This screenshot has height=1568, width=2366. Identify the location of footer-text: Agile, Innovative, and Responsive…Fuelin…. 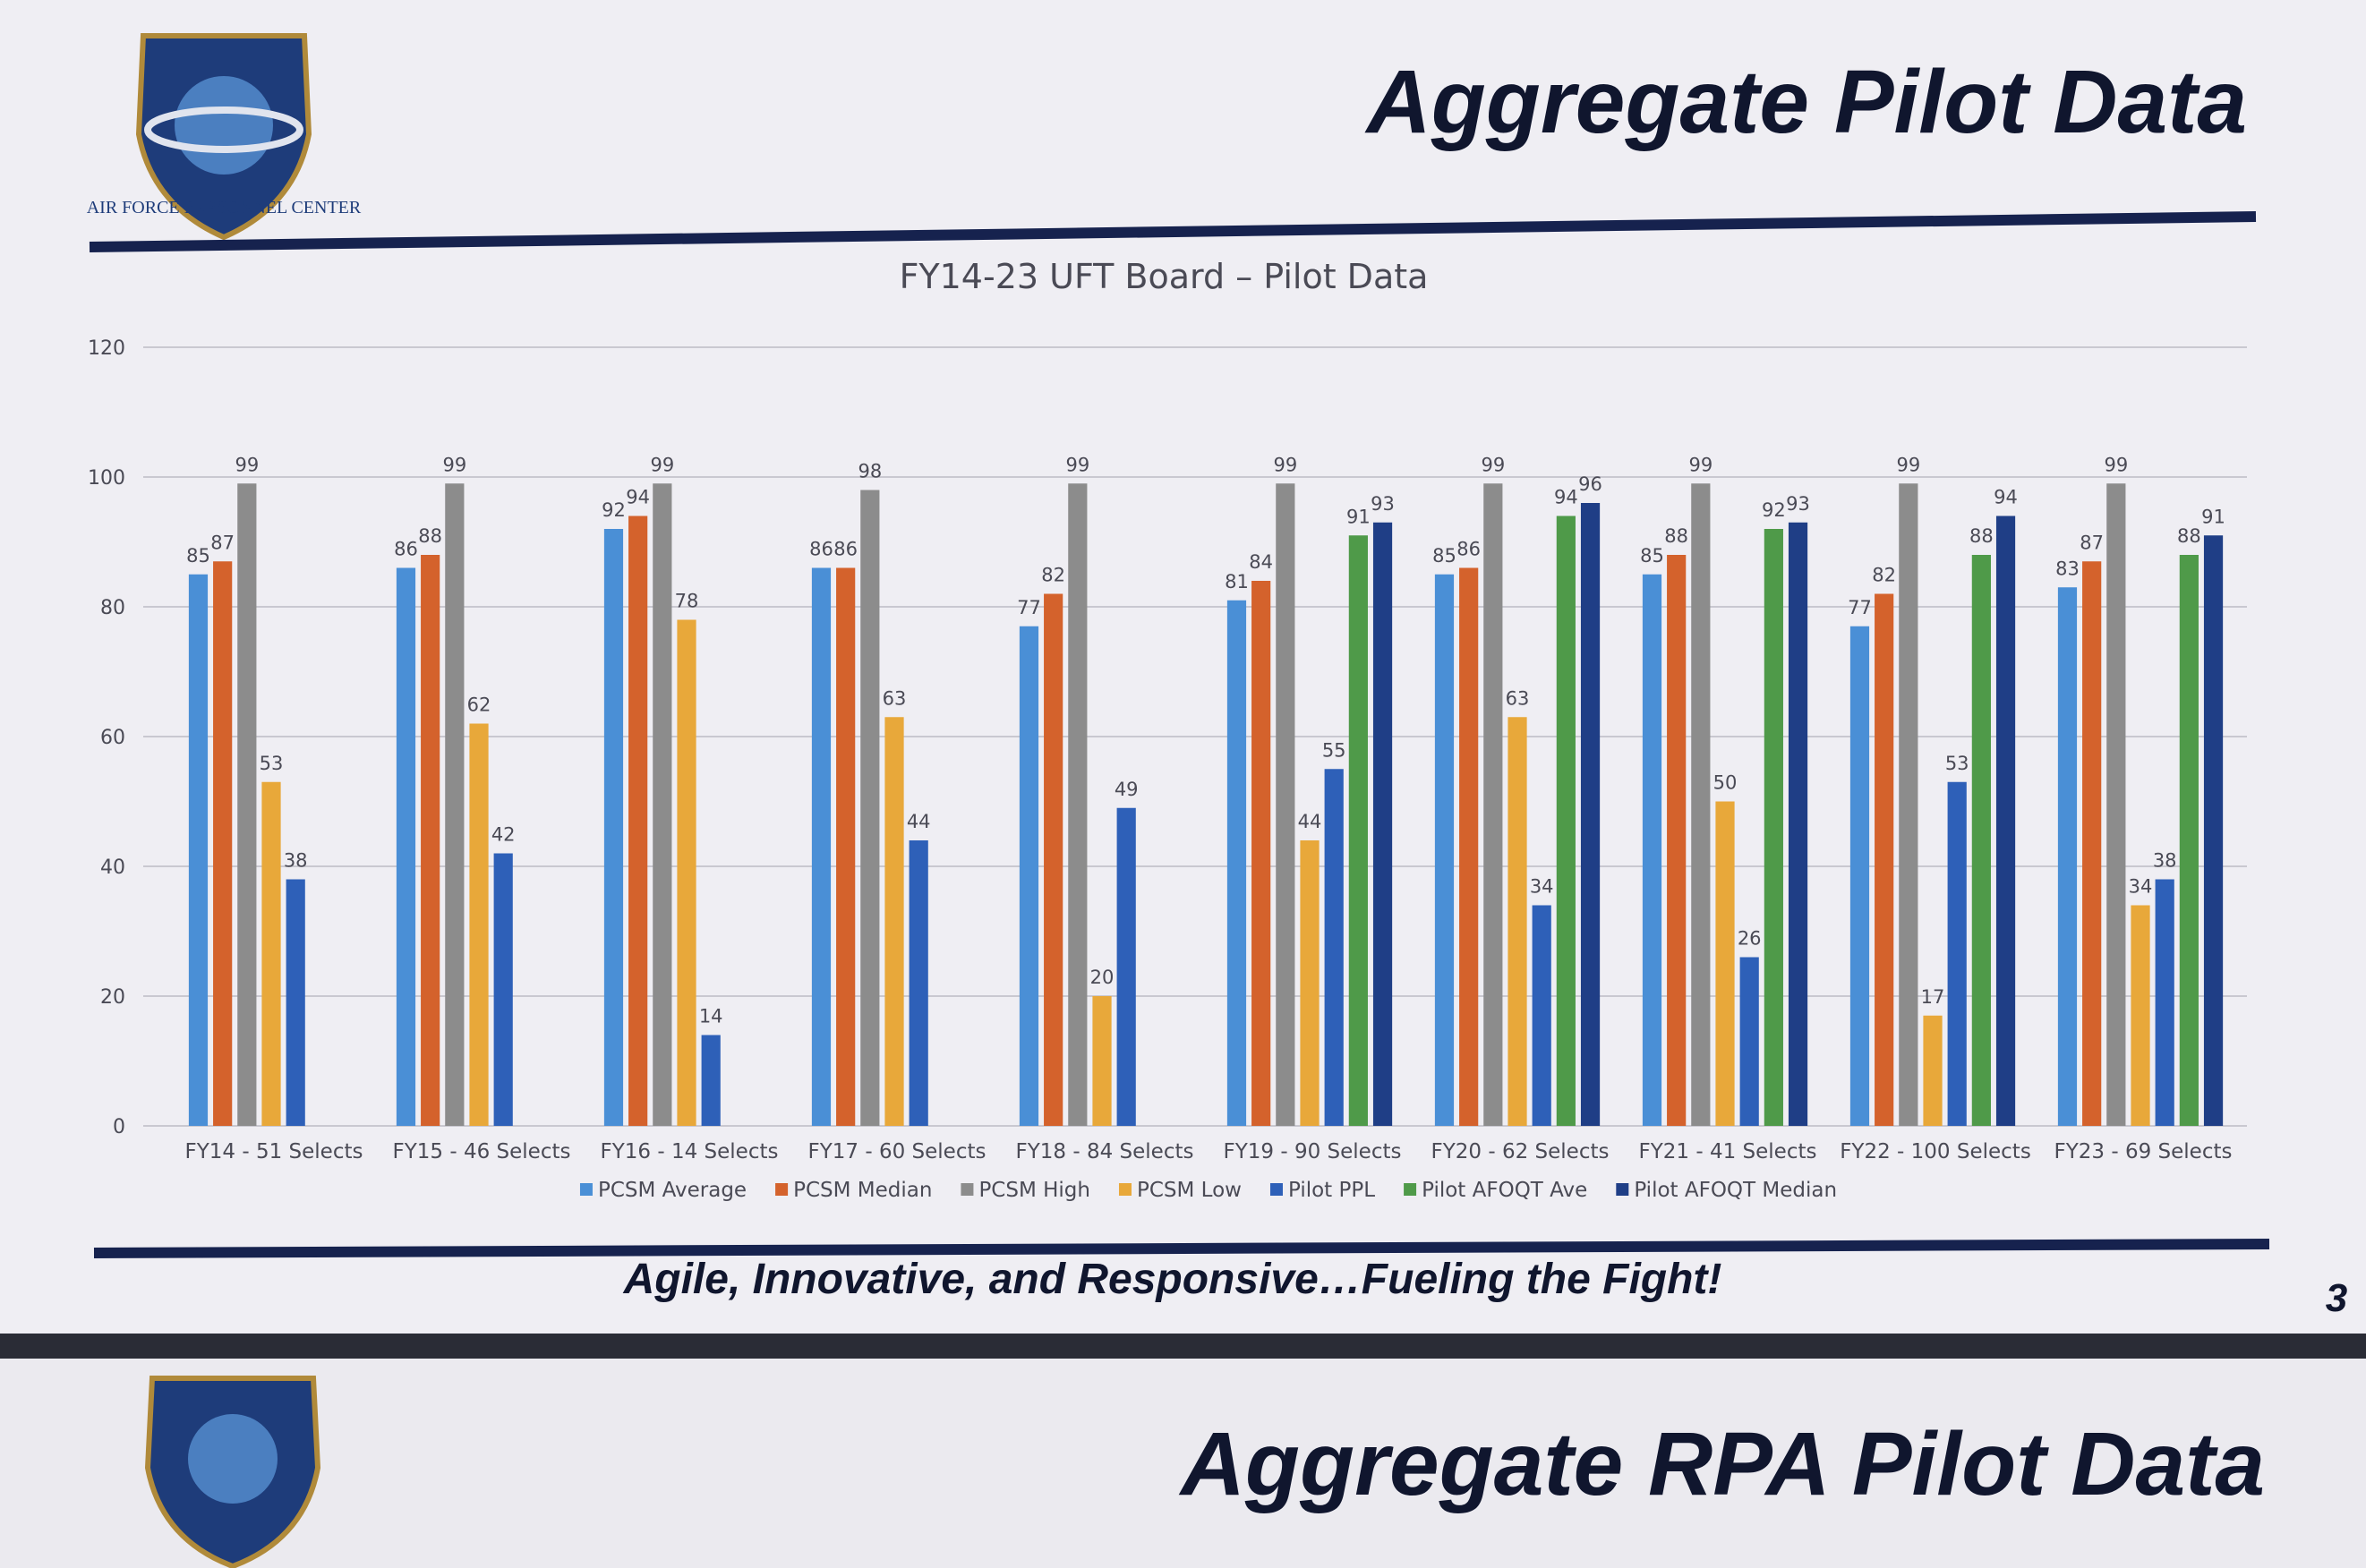
(1172, 1279).